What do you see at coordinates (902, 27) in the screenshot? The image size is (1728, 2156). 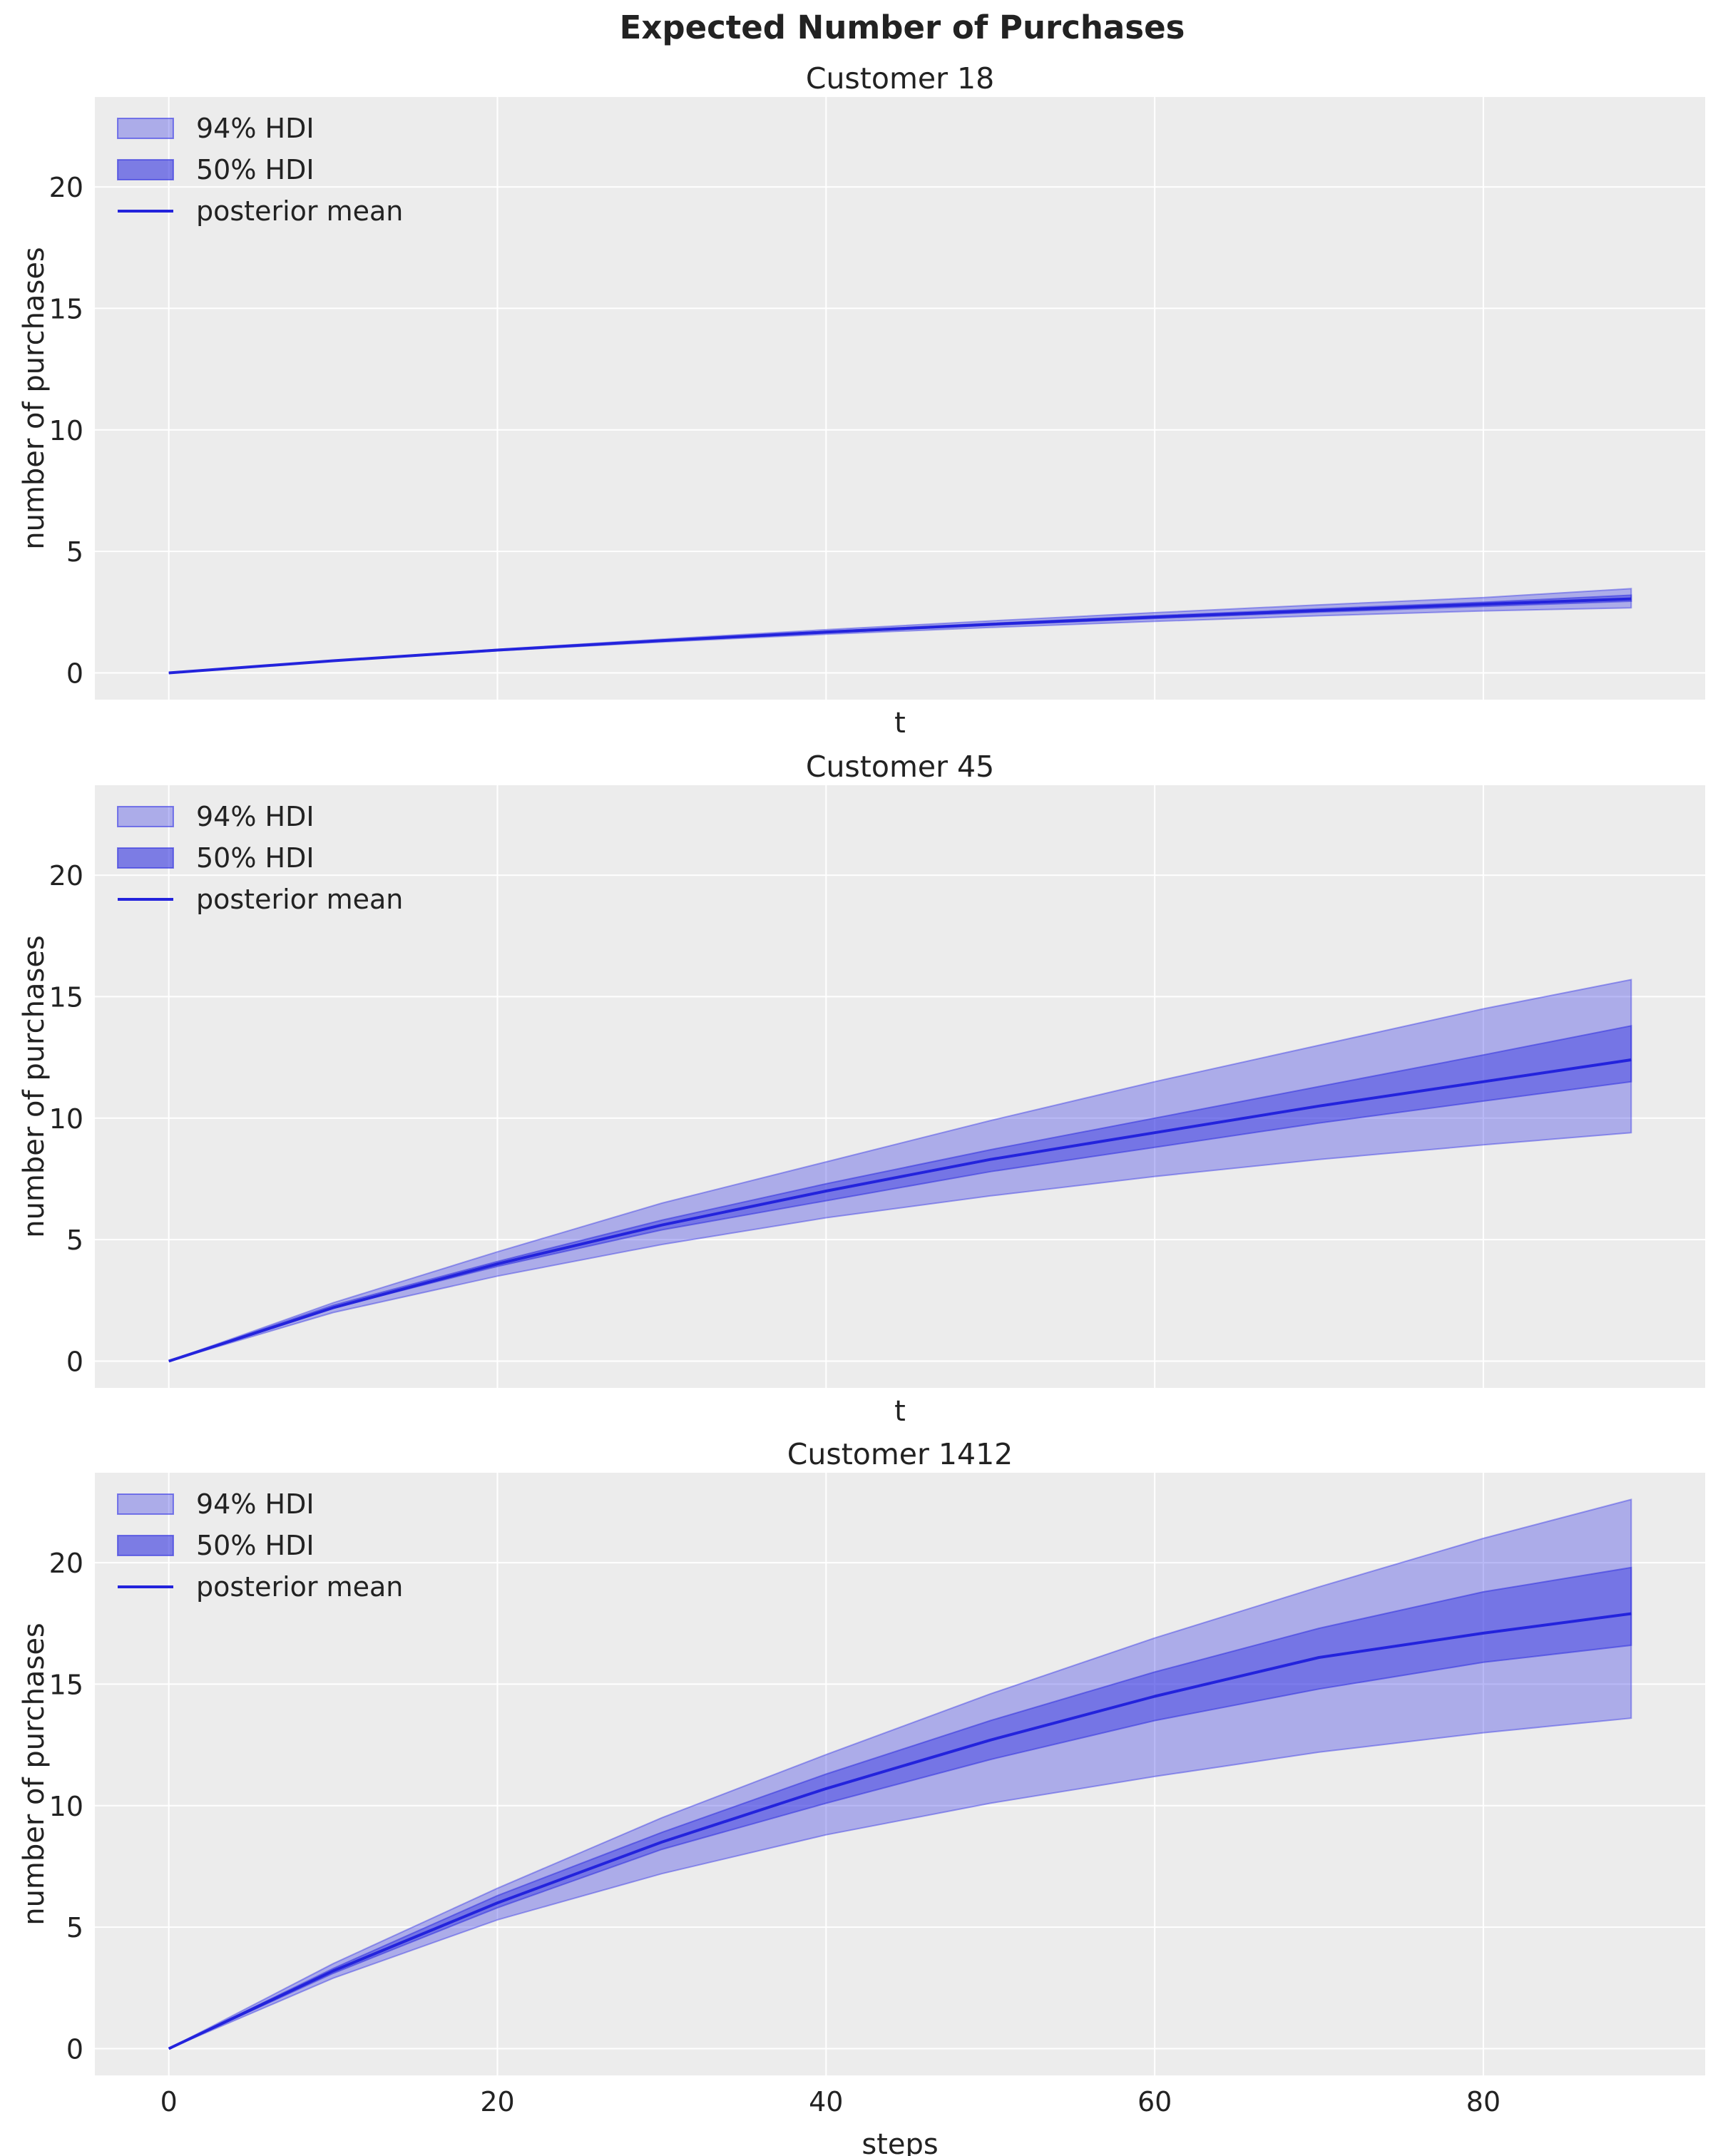 I see `figure-suptitle: Expected Number of Purchases` at bounding box center [902, 27].